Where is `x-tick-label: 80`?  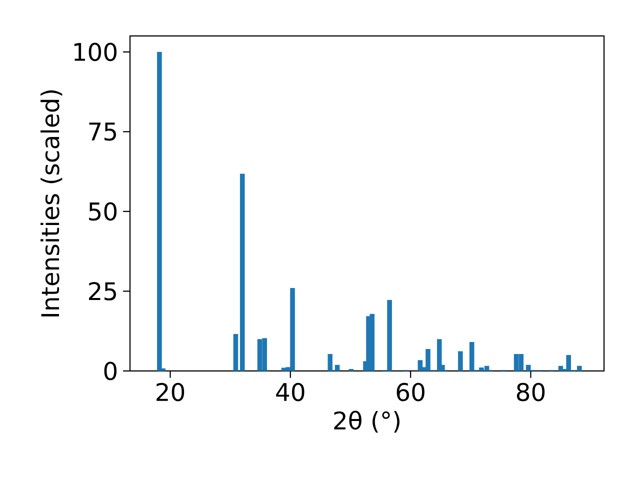 x-tick-label: 80 is located at coordinates (530, 392).